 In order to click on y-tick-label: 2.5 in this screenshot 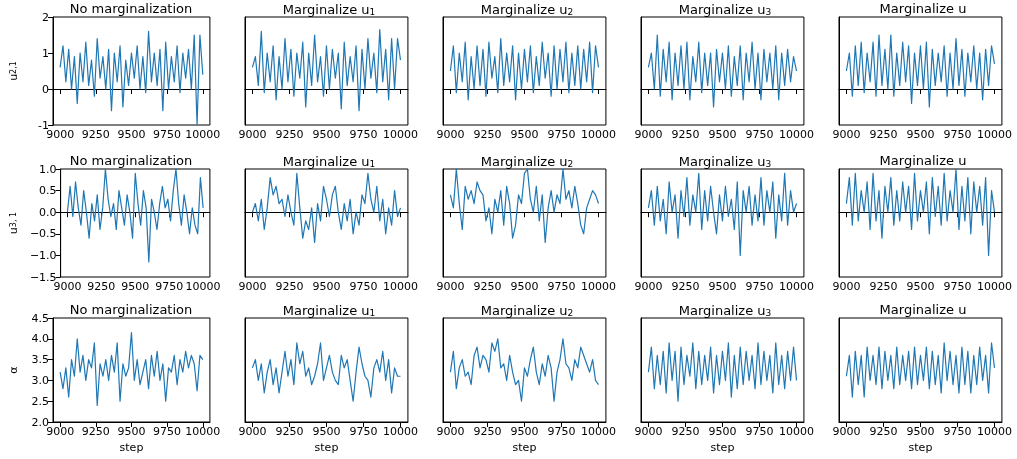, I will do `click(40, 401)`.